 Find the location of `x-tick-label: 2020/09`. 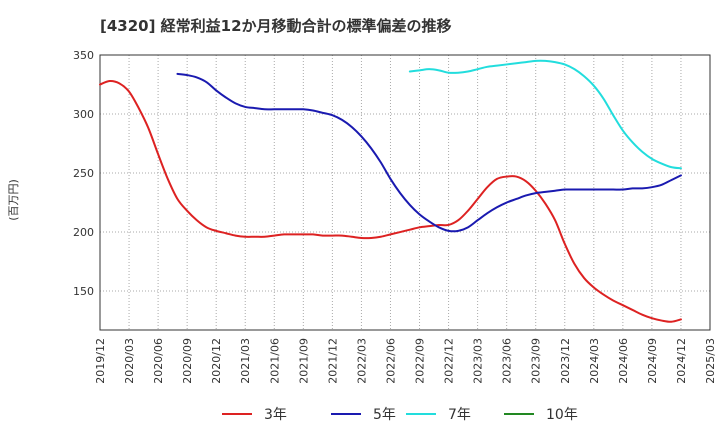

x-tick-label: 2020/09 is located at coordinates (187, 361).